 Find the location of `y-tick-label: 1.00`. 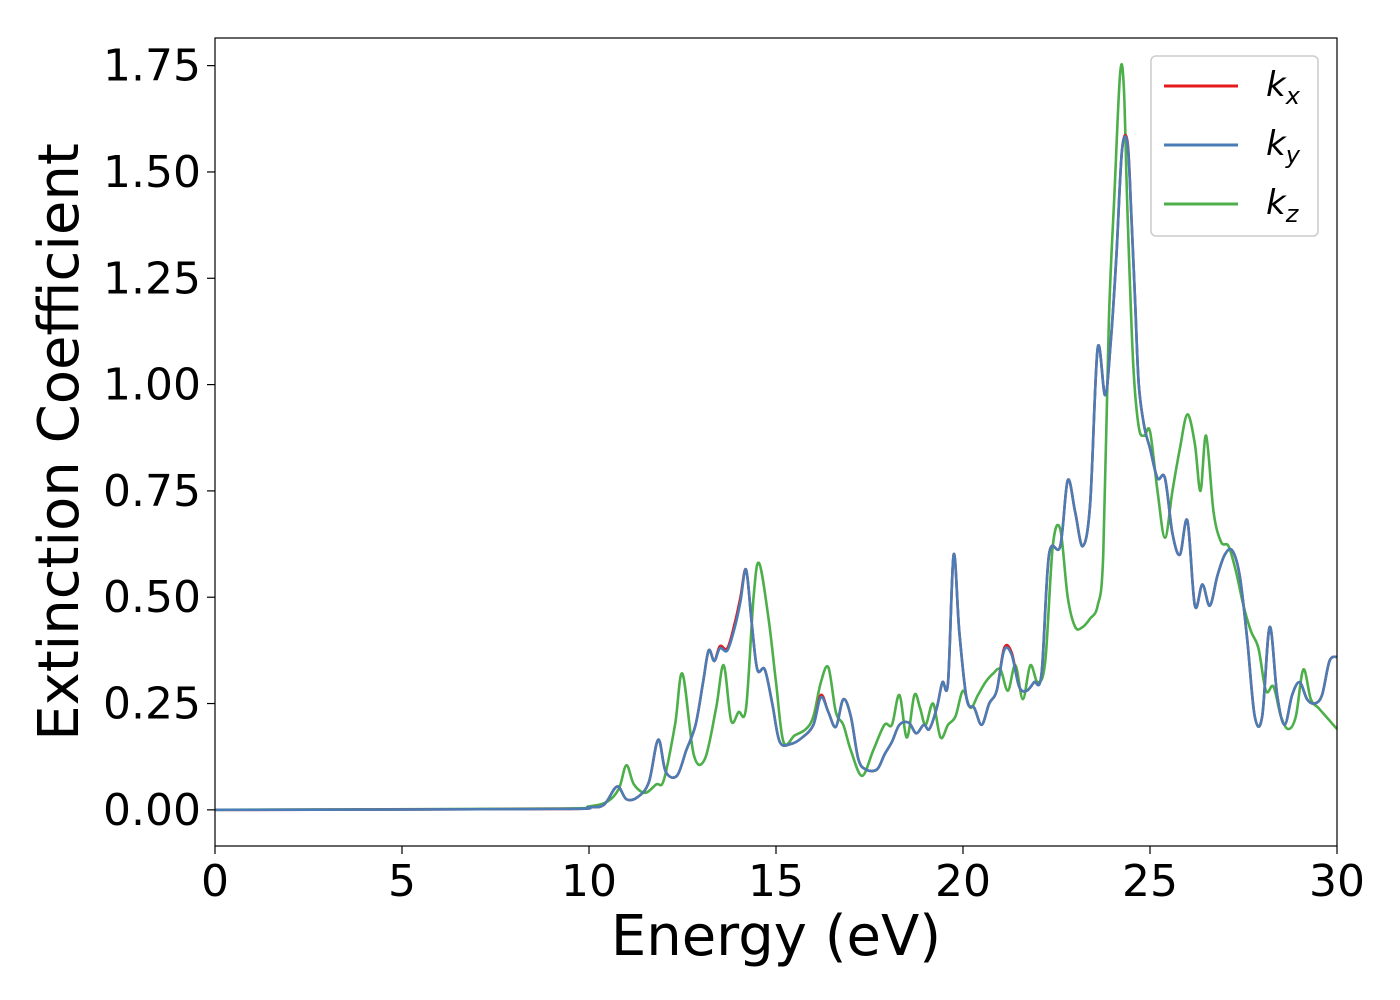

y-tick-label: 1.00 is located at coordinates (152, 385).